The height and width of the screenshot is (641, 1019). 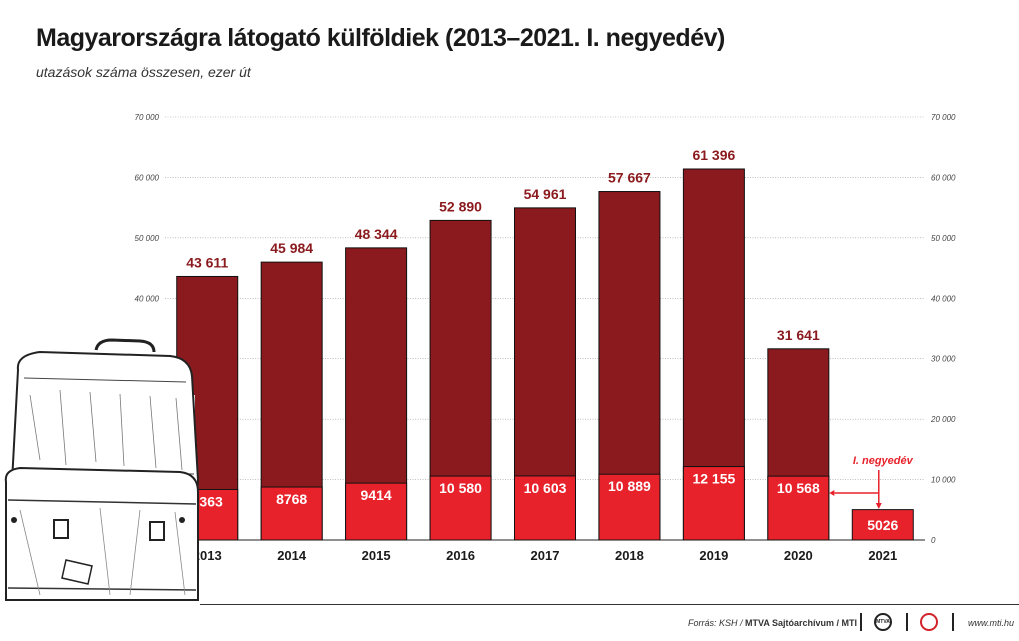 What do you see at coordinates (207, 555) in the screenshot?
I see `x-tick-label: 2013` at bounding box center [207, 555].